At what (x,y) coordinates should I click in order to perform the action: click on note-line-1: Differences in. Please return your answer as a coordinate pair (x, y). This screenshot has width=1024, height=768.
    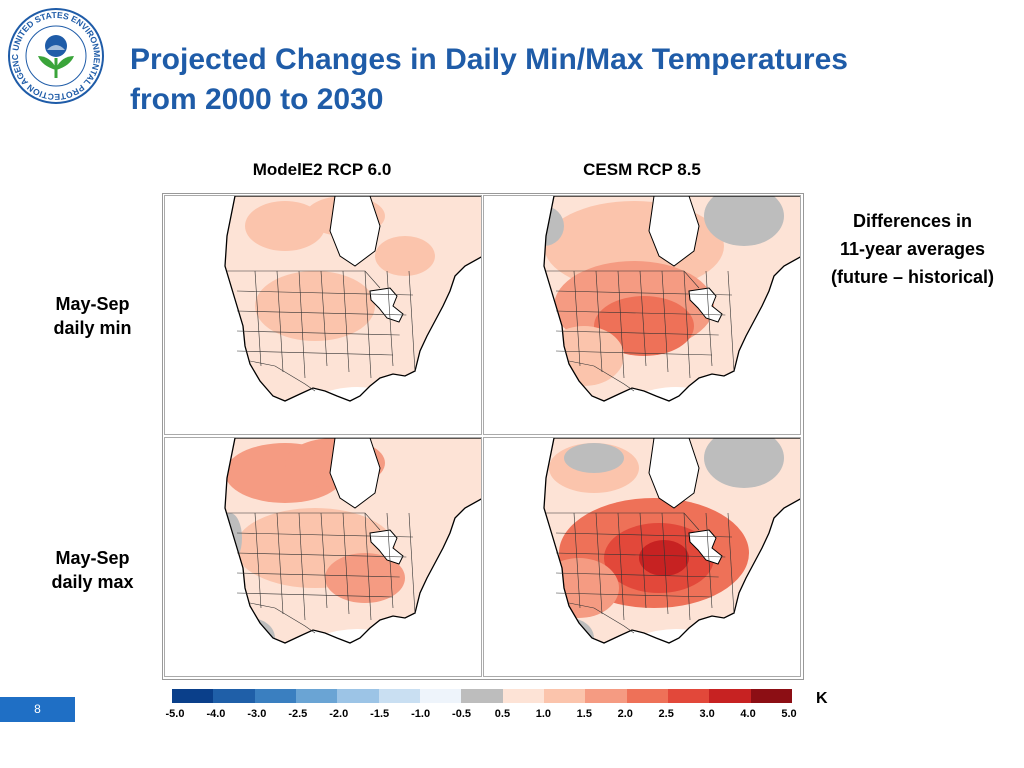
    Looking at the image, I should click on (912, 221).